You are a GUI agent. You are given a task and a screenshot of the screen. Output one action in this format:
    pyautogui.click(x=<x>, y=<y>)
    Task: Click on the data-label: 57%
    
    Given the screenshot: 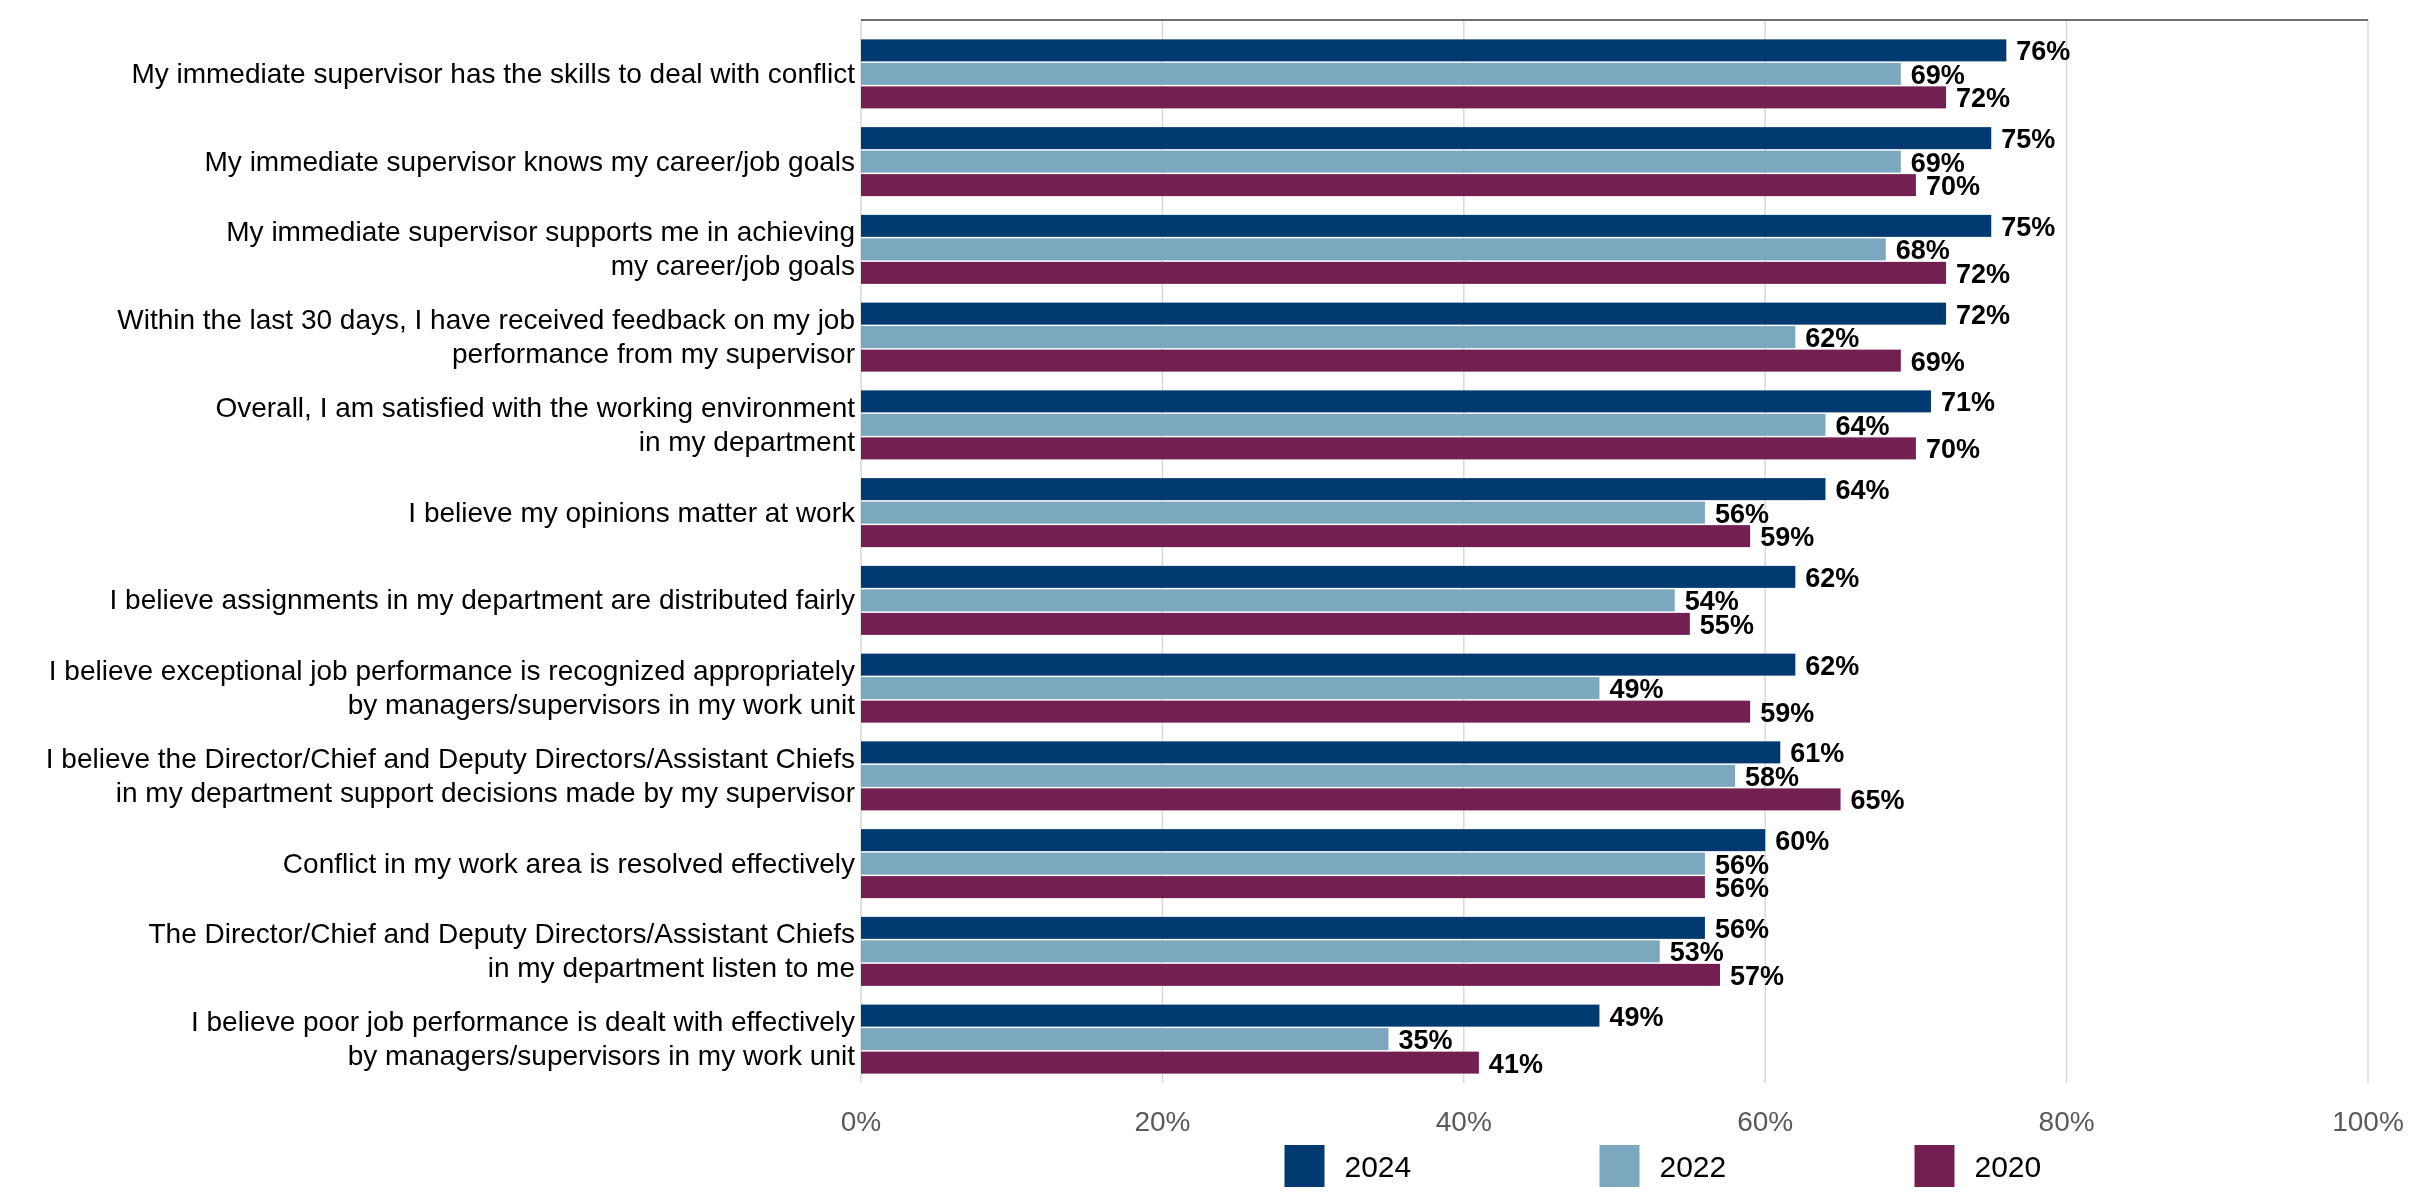 What is the action you would take?
    pyautogui.click(x=1757, y=975)
    